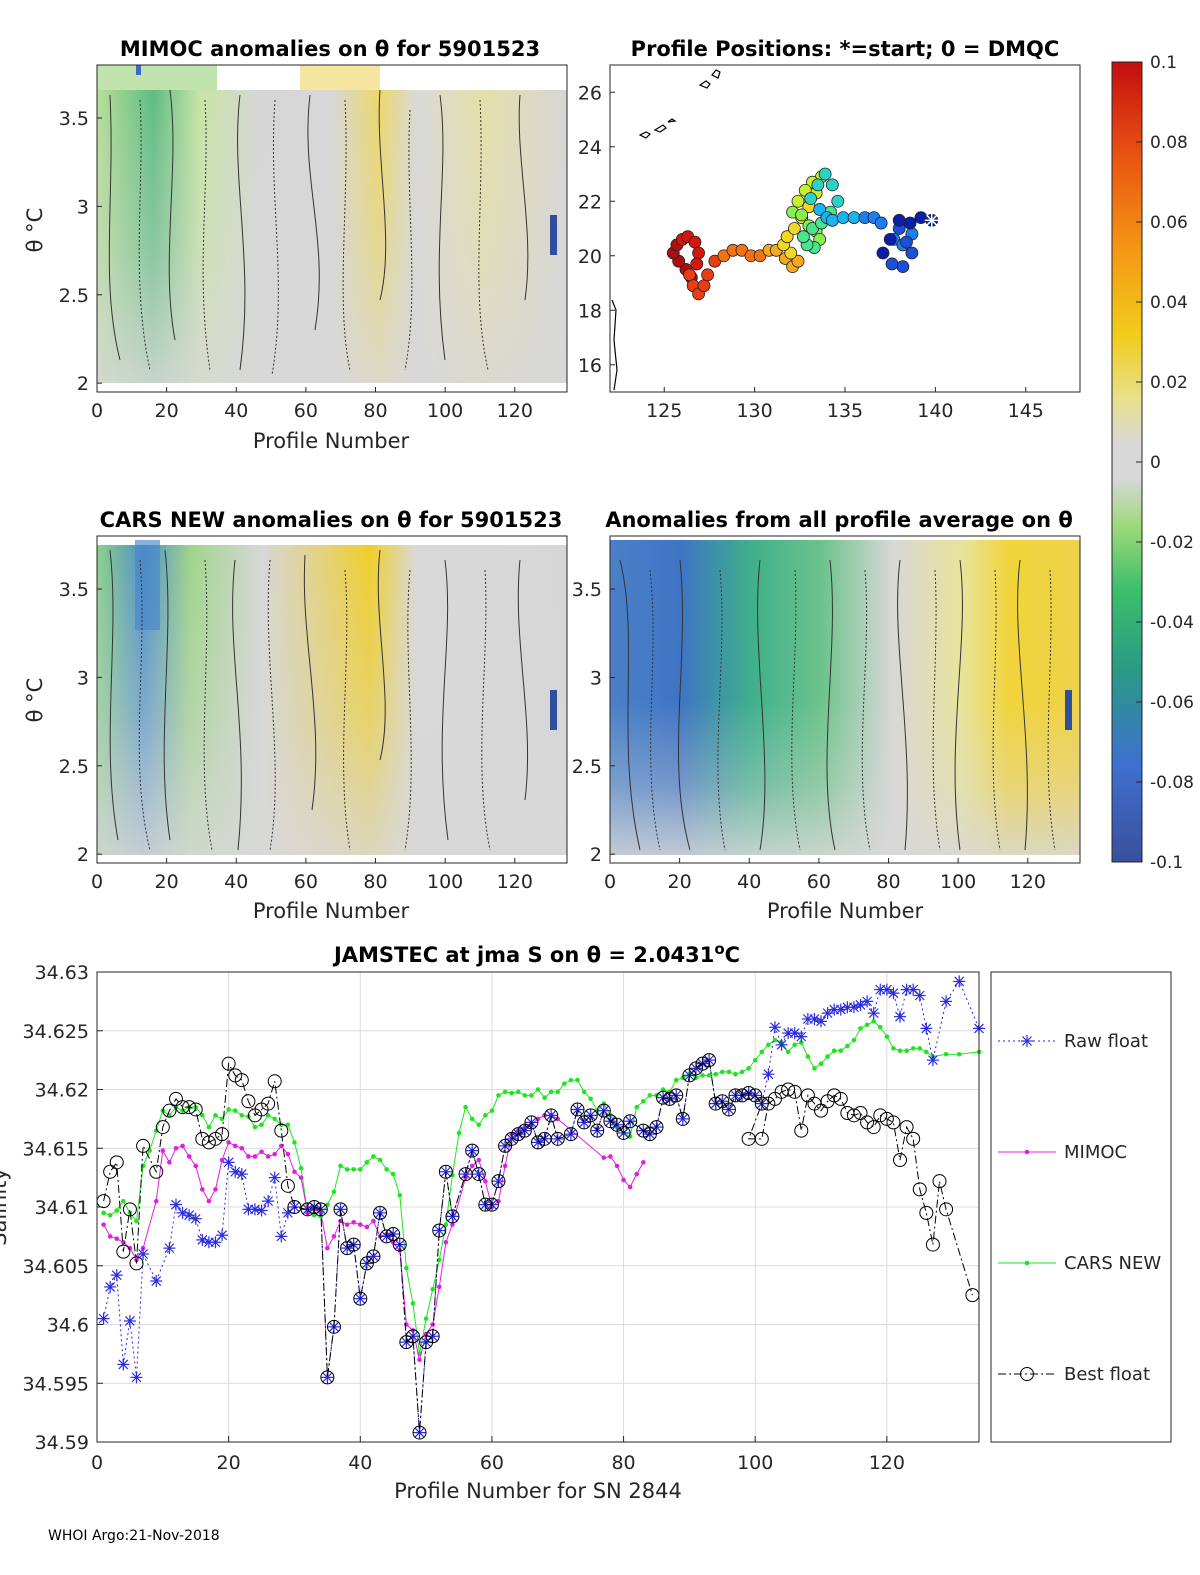 The width and height of the screenshot is (1200, 1575). What do you see at coordinates (83, 207) in the screenshot?
I see `mimoc-y-tick-label: 3` at bounding box center [83, 207].